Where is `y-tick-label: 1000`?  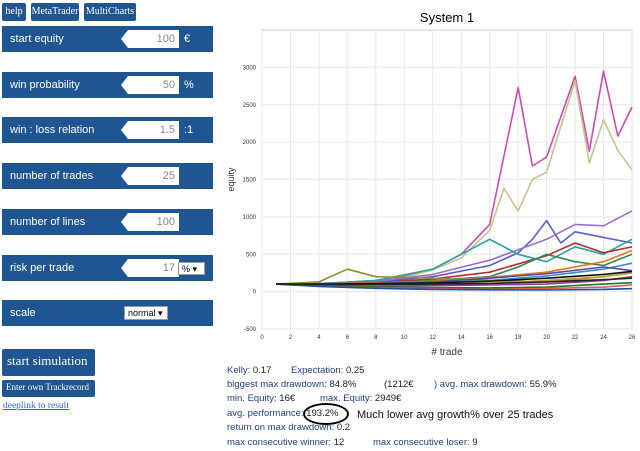 y-tick-label: 1000 is located at coordinates (250, 218).